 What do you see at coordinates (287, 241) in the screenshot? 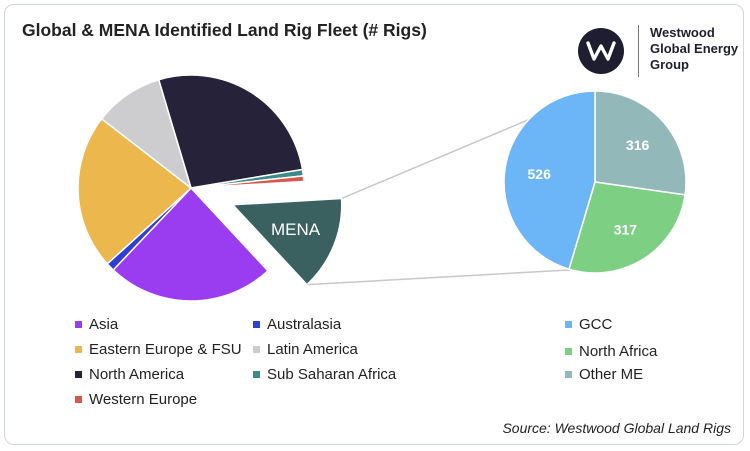
I see `slice-mena` at bounding box center [287, 241].